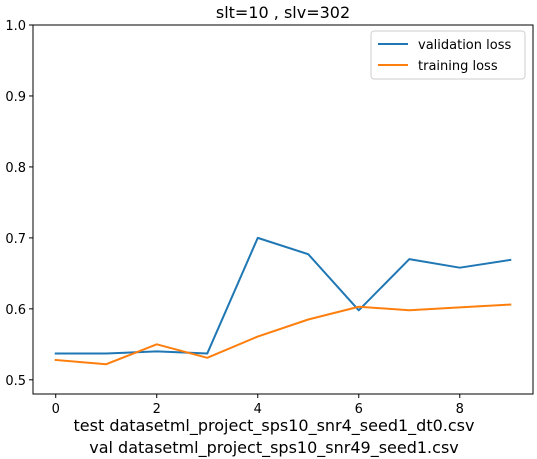  What do you see at coordinates (15, 239) in the screenshot?
I see `y-tick-label: 0.7` at bounding box center [15, 239].